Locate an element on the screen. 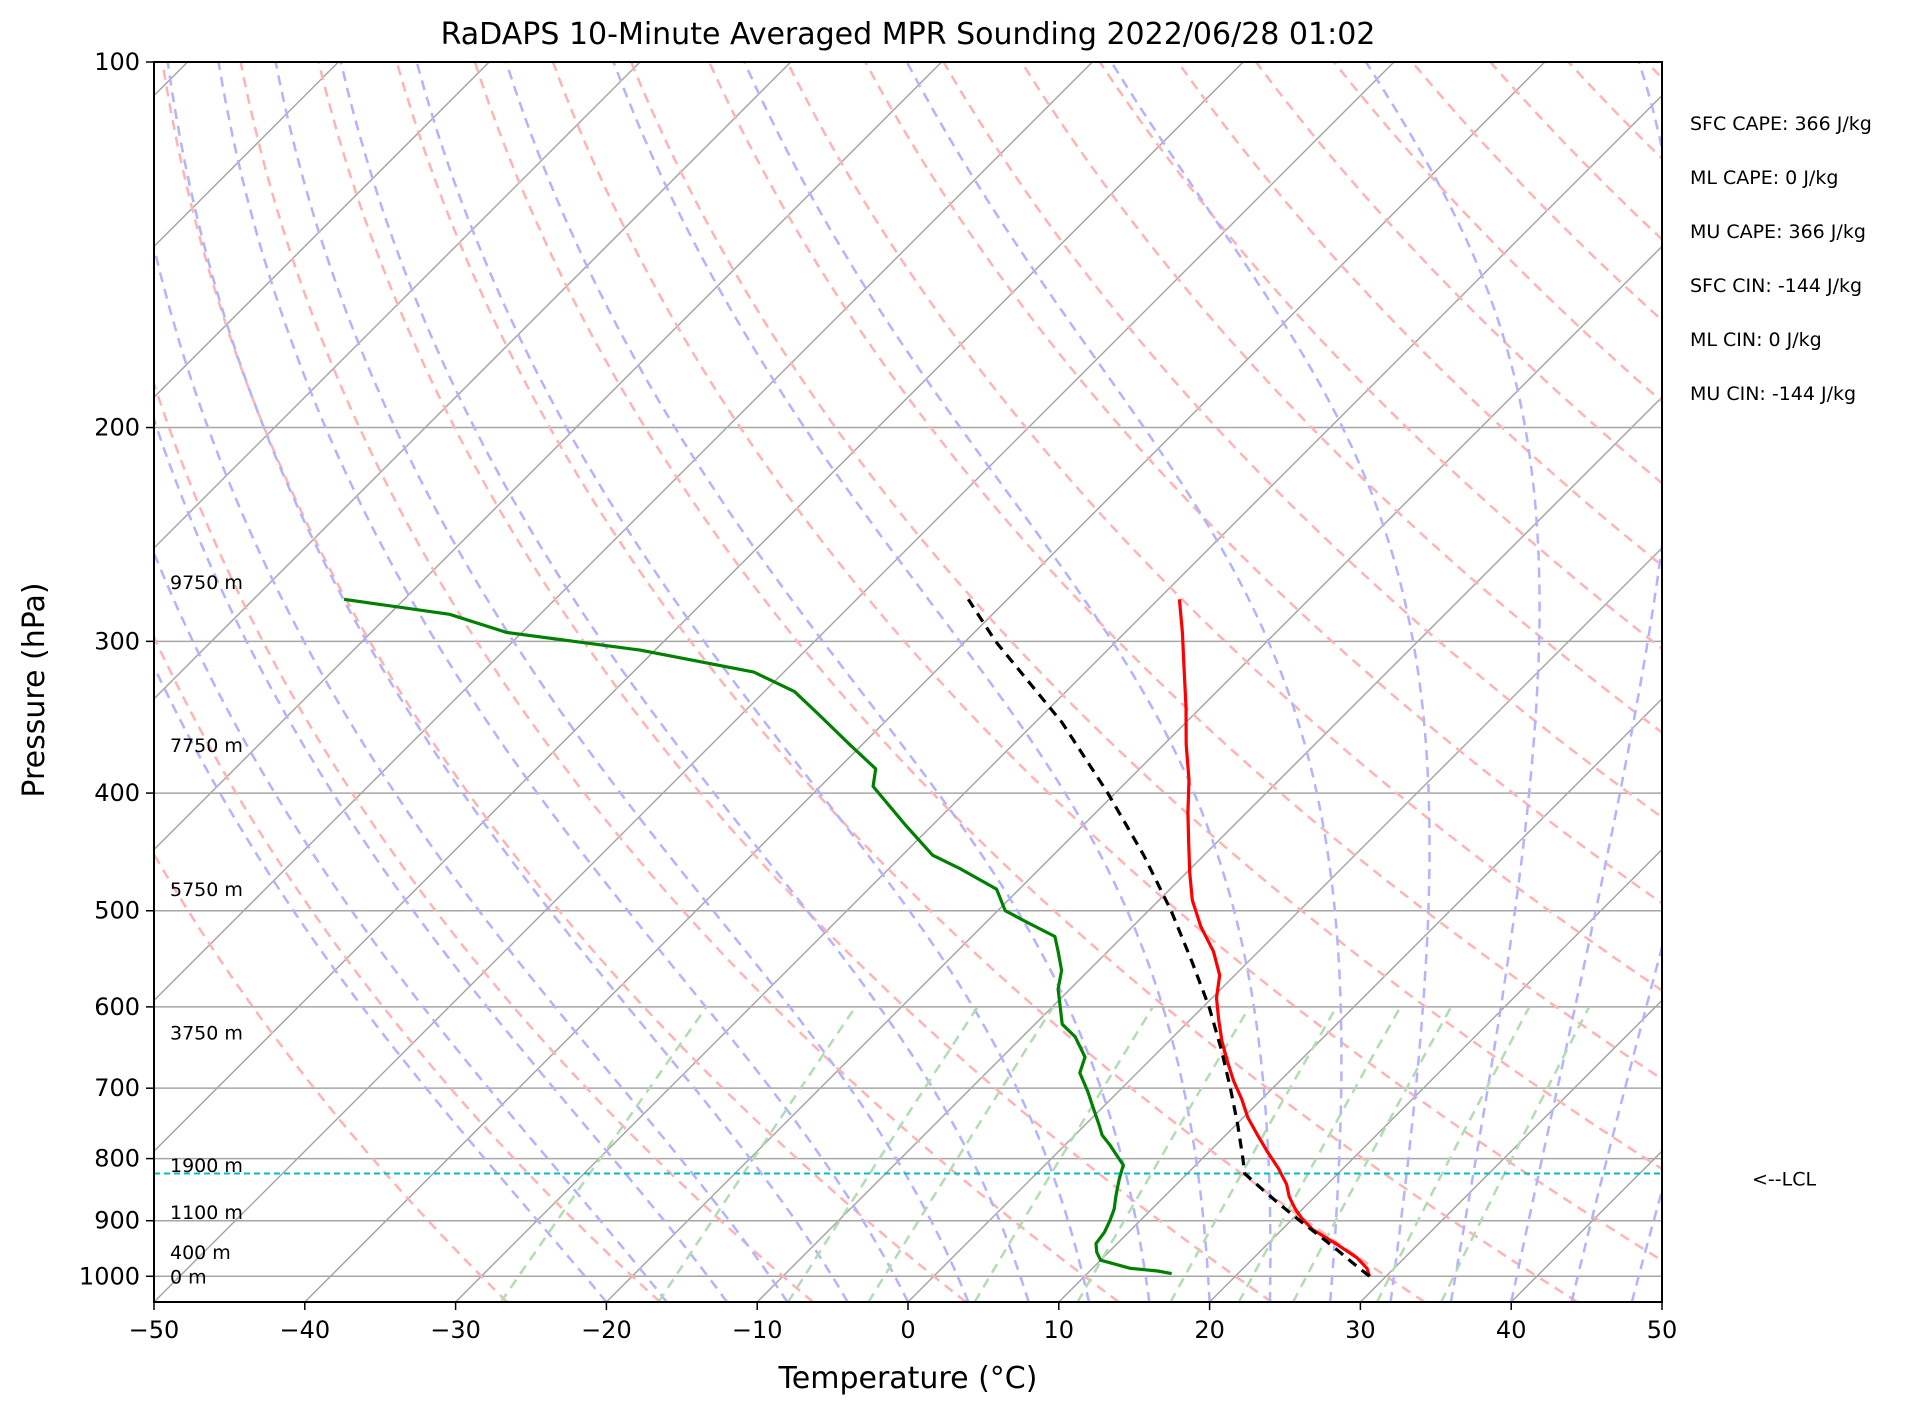 The height and width of the screenshot is (1406, 1911). x-tick-label: 10 is located at coordinates (1059, 1330).